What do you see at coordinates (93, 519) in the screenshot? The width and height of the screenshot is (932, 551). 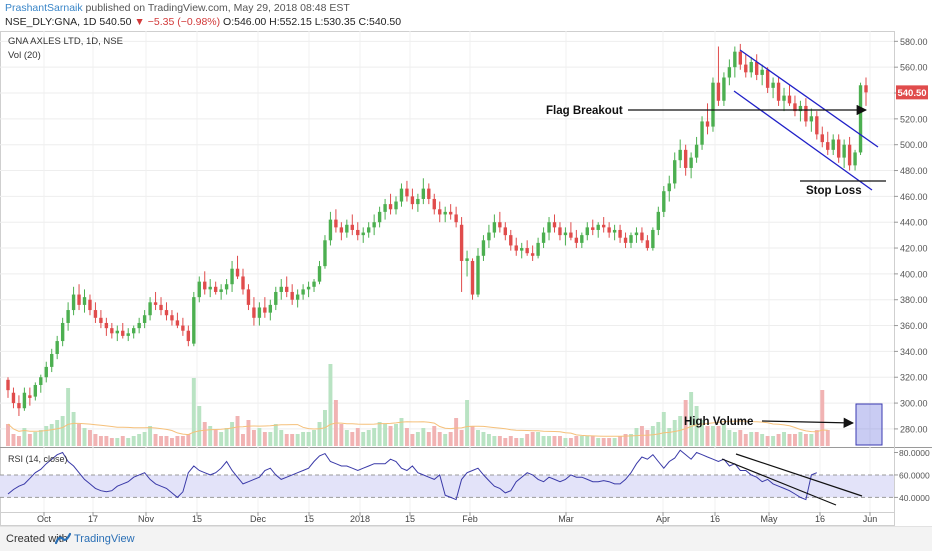 I see `time-tick-label: 17` at bounding box center [93, 519].